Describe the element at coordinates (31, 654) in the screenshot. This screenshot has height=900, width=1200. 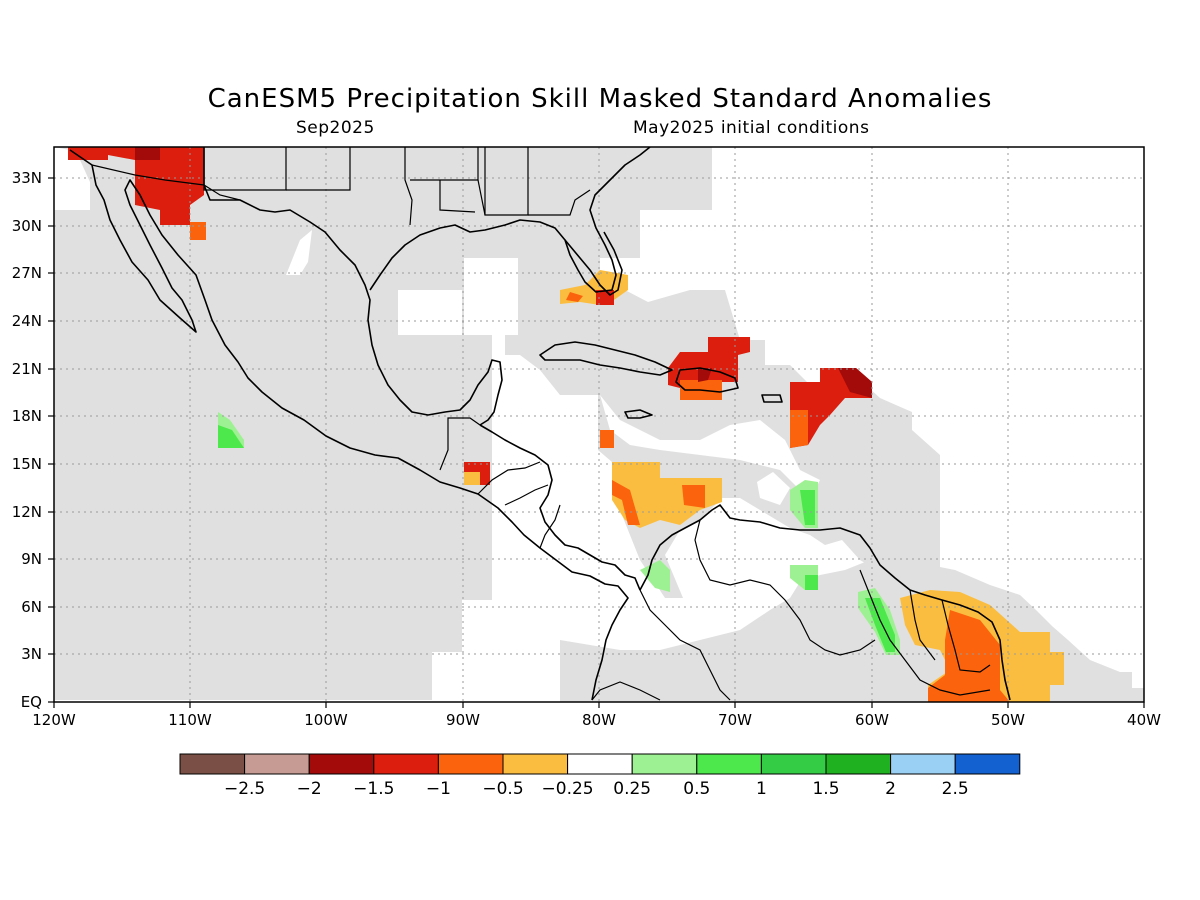
I see `lat-label: 3N` at that location.